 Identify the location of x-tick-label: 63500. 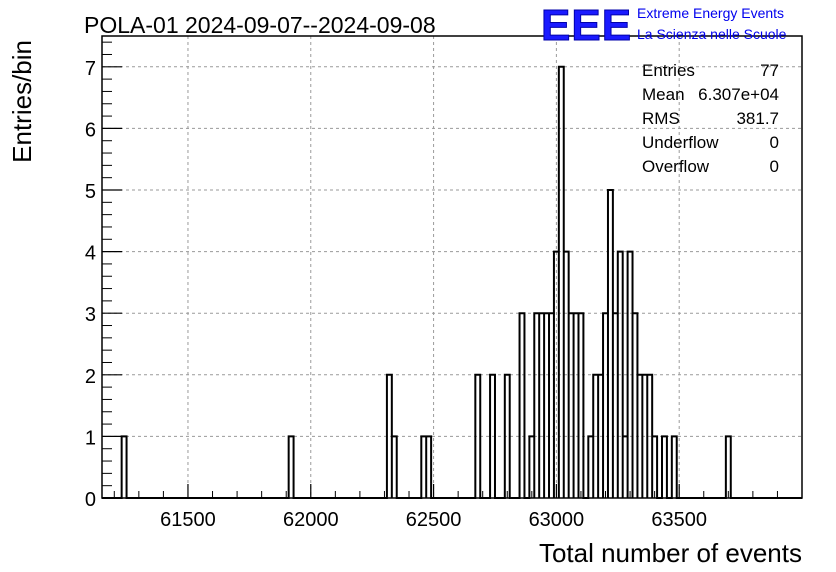
(679, 520).